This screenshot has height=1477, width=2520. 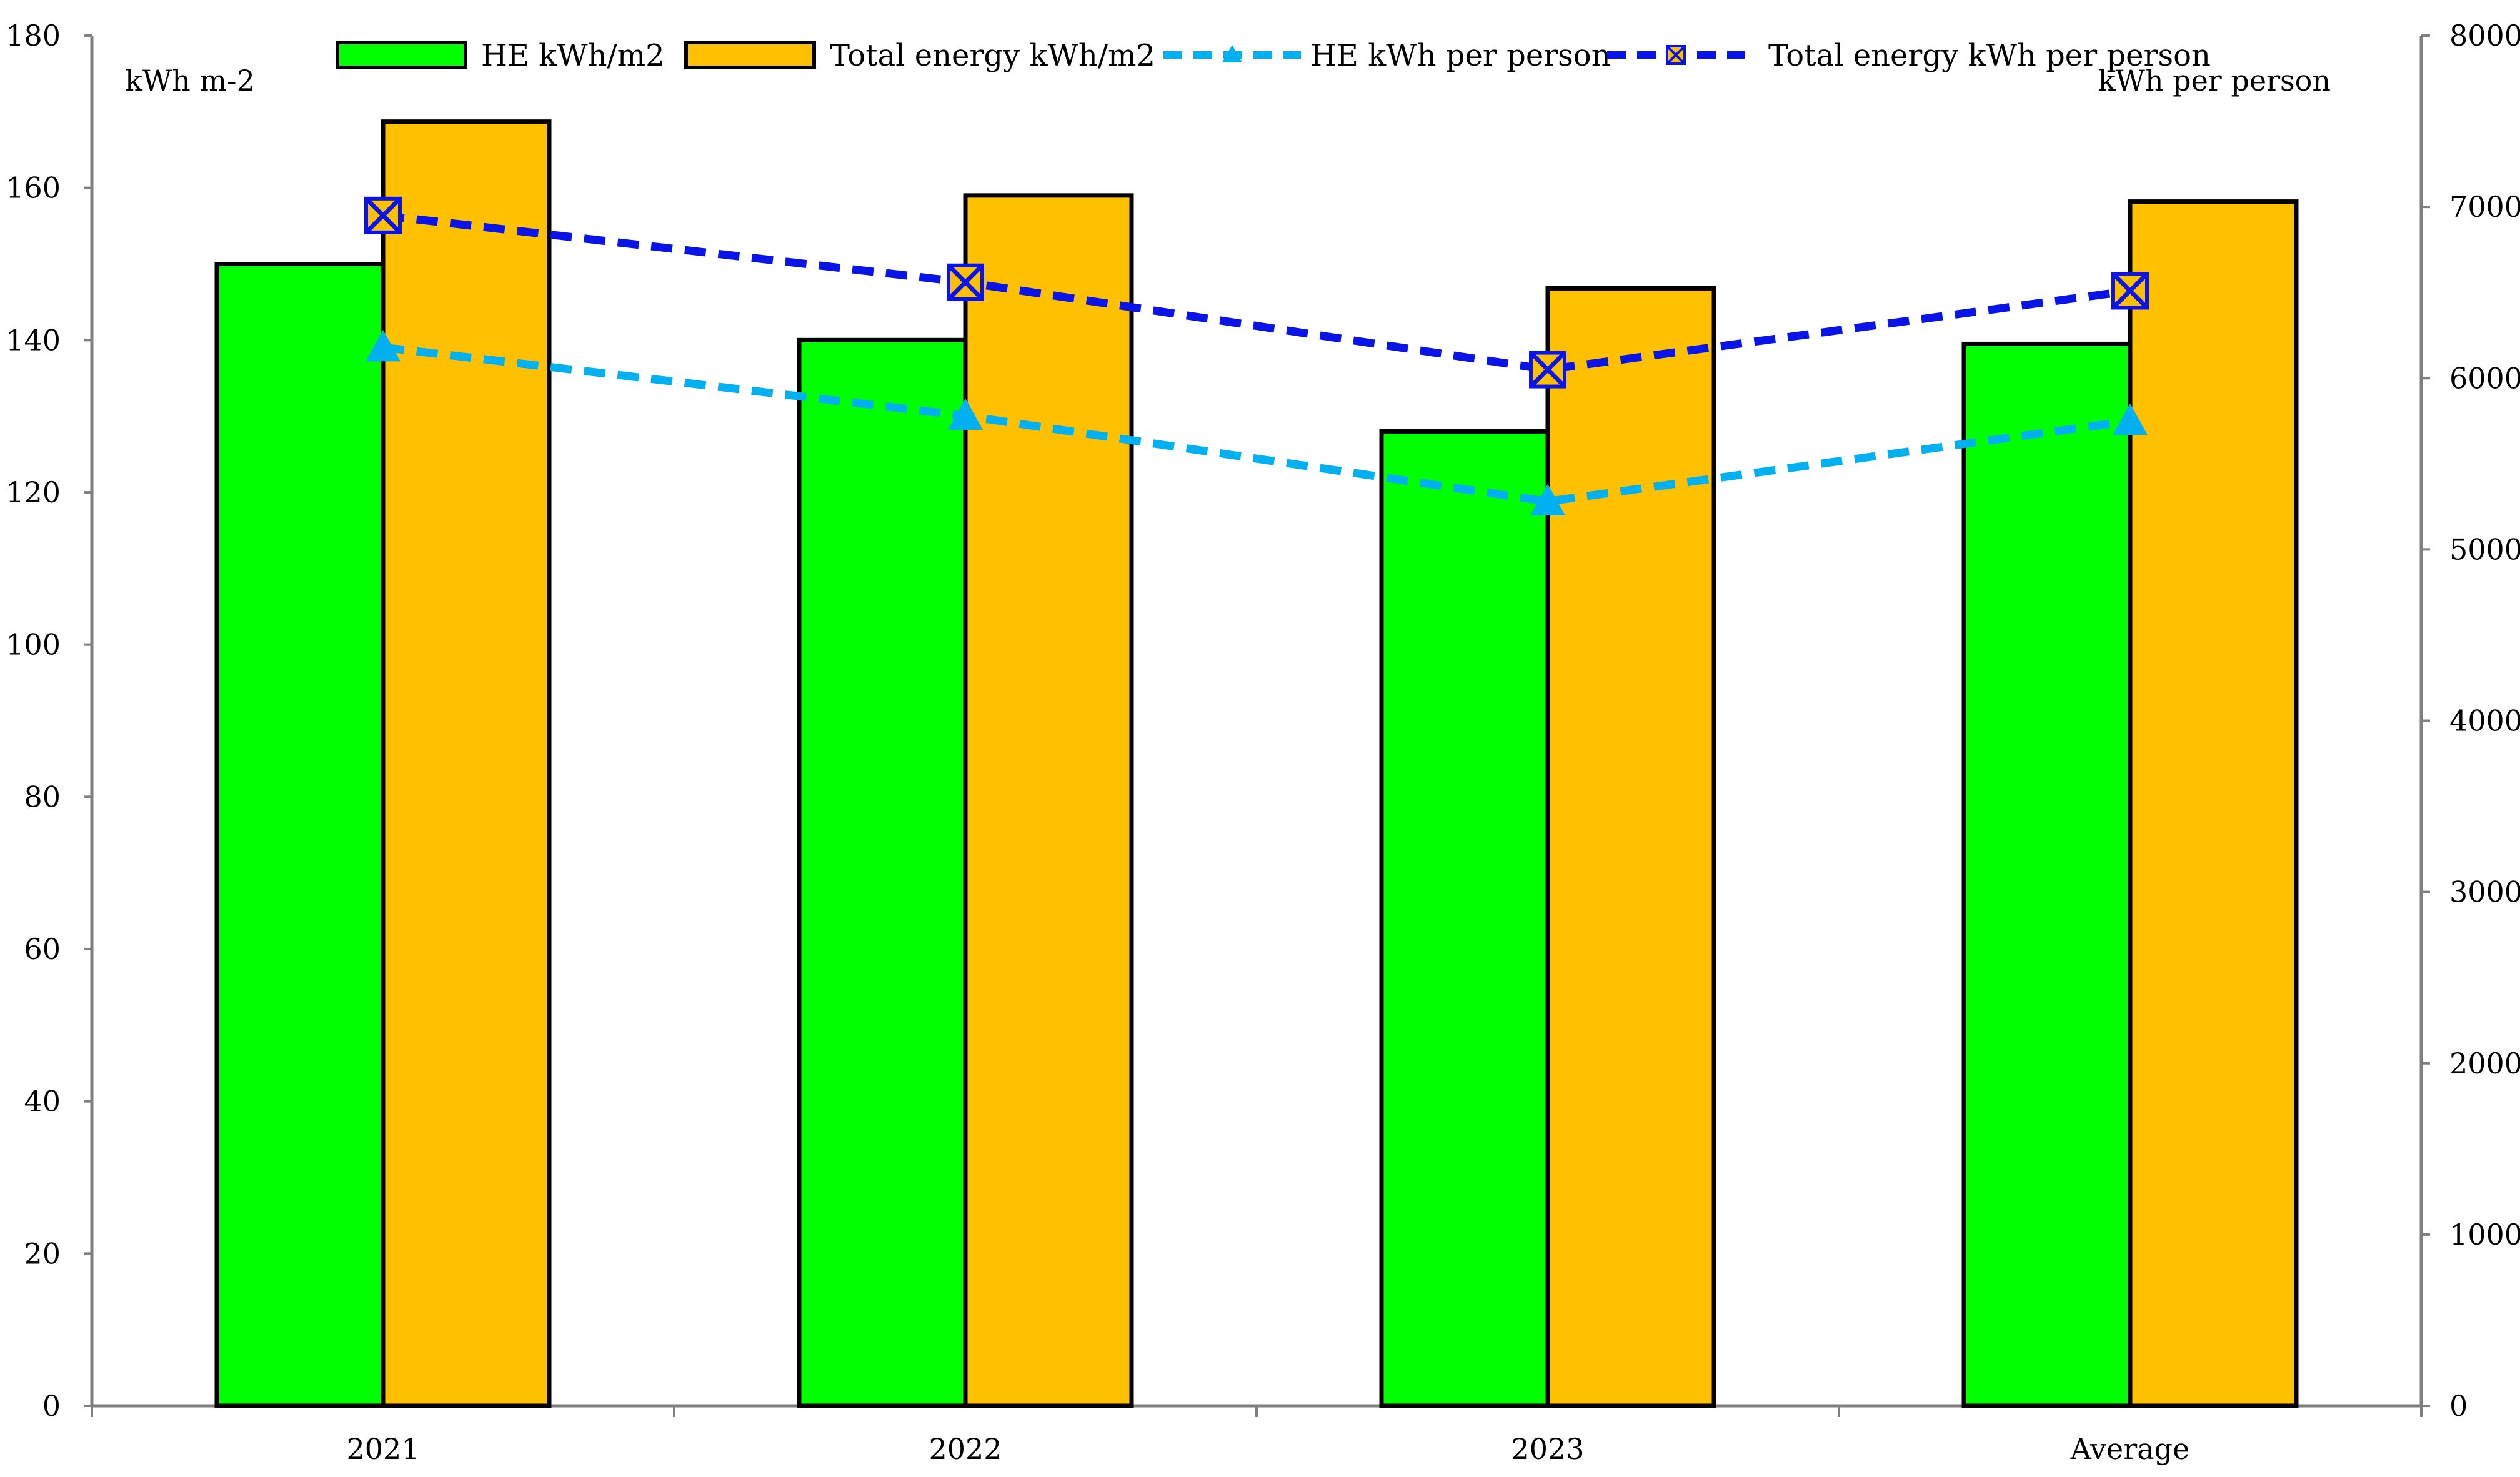 What do you see at coordinates (43, 1102) in the screenshot?
I see `left-tick-label: 40` at bounding box center [43, 1102].